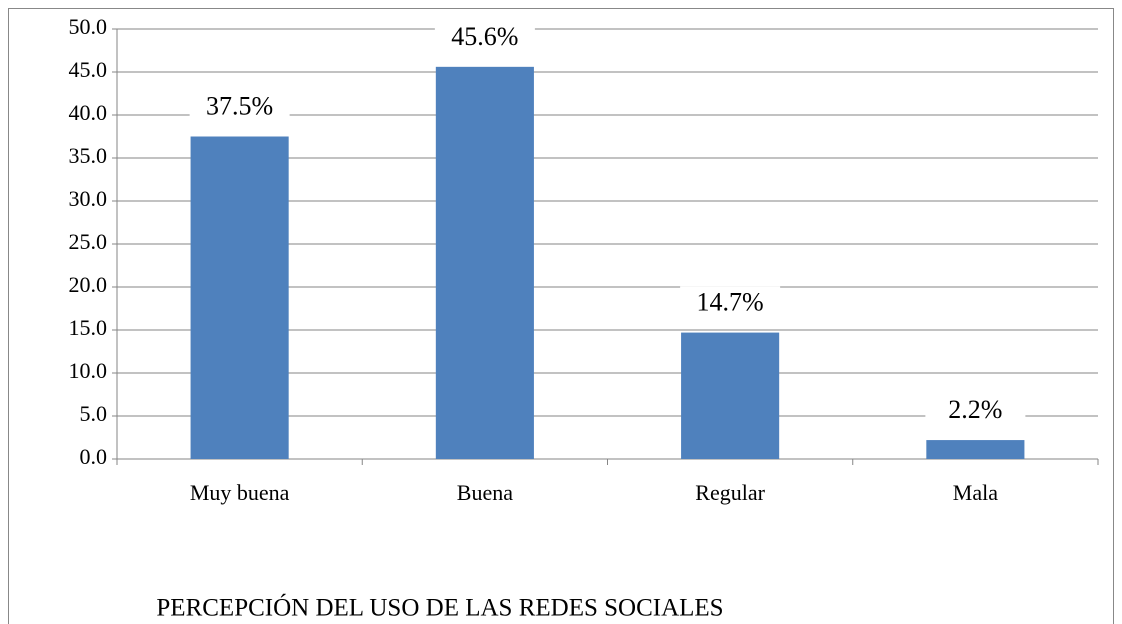 This screenshot has height=624, width=1122. I want to click on value-label: 2.2%, so click(975, 409).